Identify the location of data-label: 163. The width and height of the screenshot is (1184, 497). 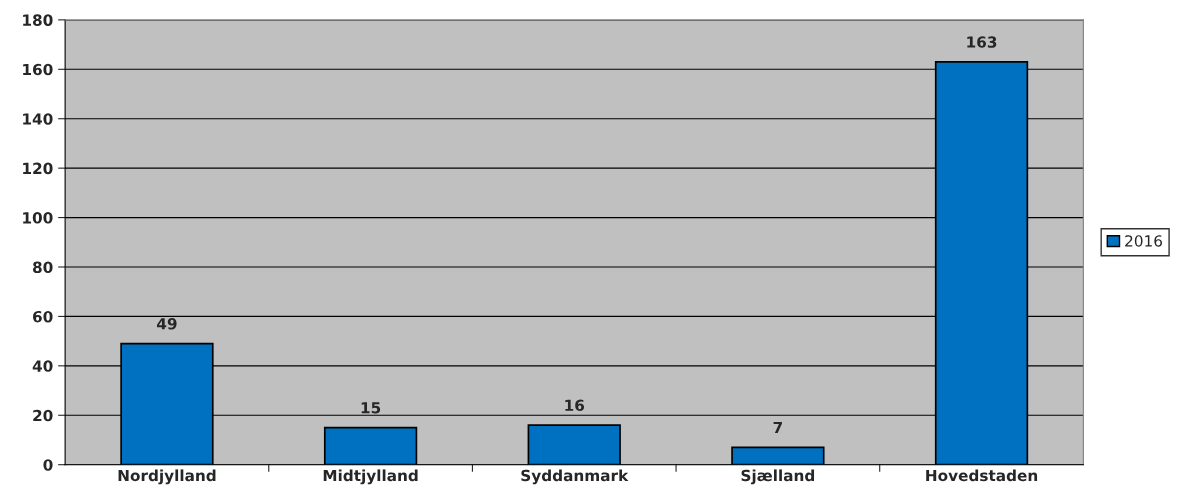
(982, 42).